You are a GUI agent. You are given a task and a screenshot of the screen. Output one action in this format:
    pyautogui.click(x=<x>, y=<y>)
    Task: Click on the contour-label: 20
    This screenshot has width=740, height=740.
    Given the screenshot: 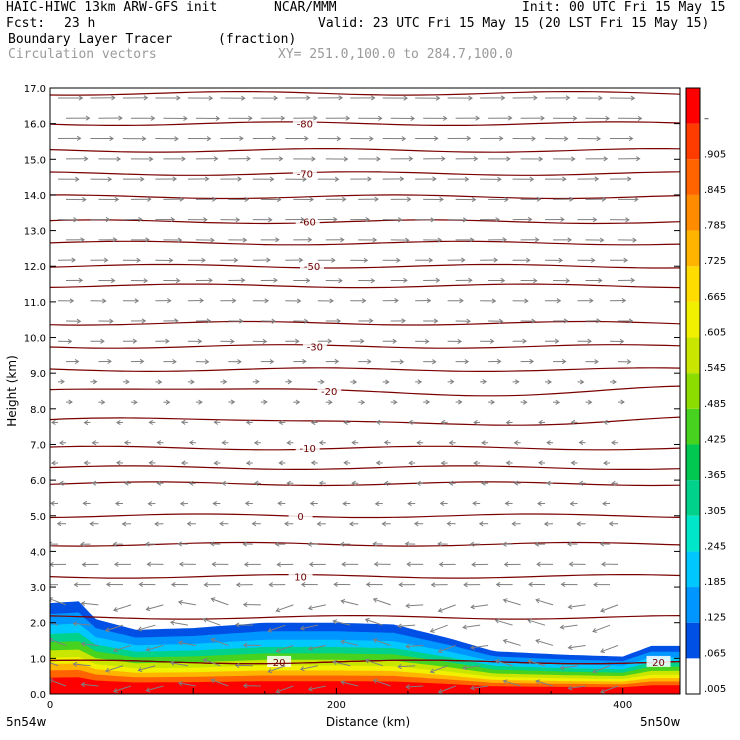 What is the action you would take?
    pyautogui.click(x=658, y=663)
    